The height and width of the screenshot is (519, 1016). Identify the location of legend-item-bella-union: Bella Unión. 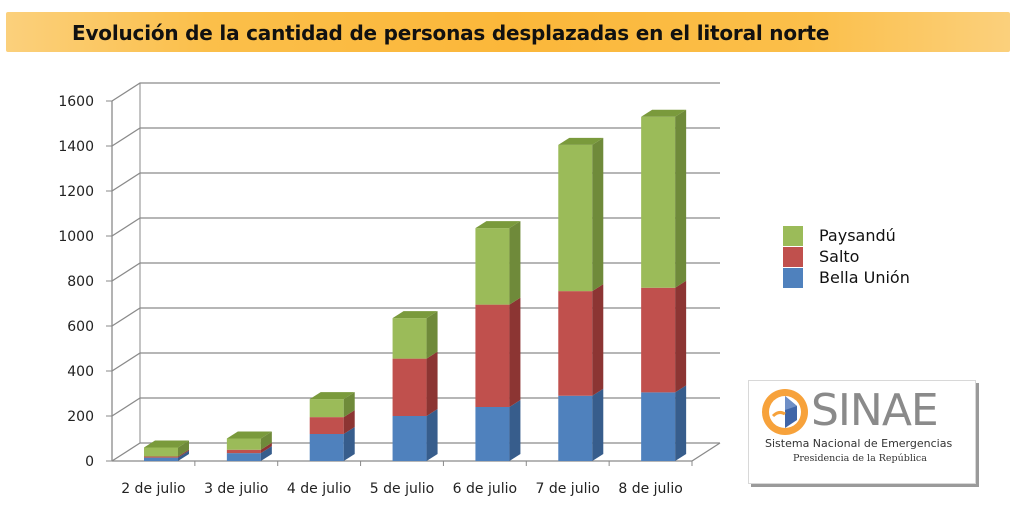
(846, 277).